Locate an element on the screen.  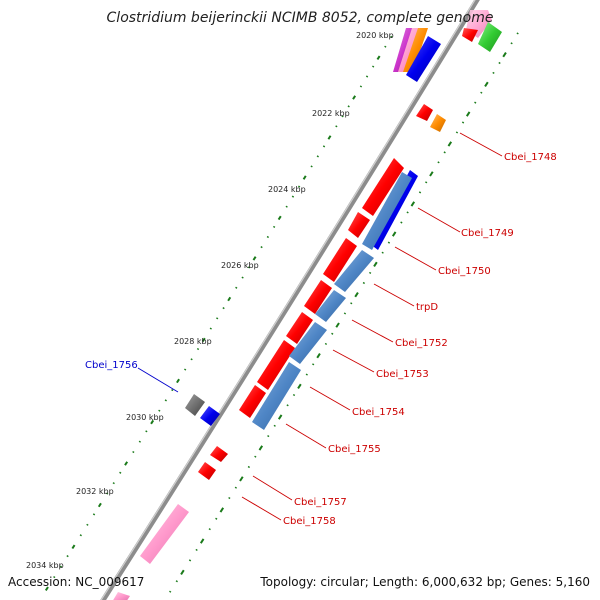
gene-label-cbei-1758: Cbei_1758 is located at coordinates (309, 521).